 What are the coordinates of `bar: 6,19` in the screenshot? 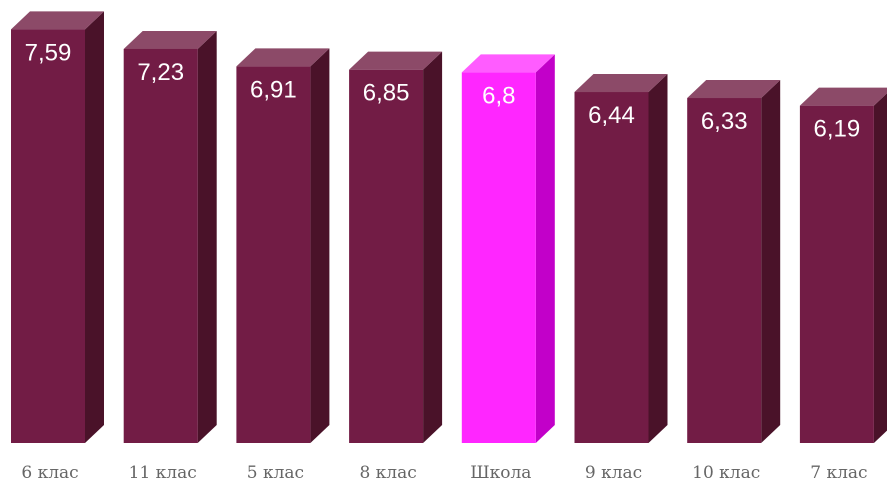 It's located at (843, 265).